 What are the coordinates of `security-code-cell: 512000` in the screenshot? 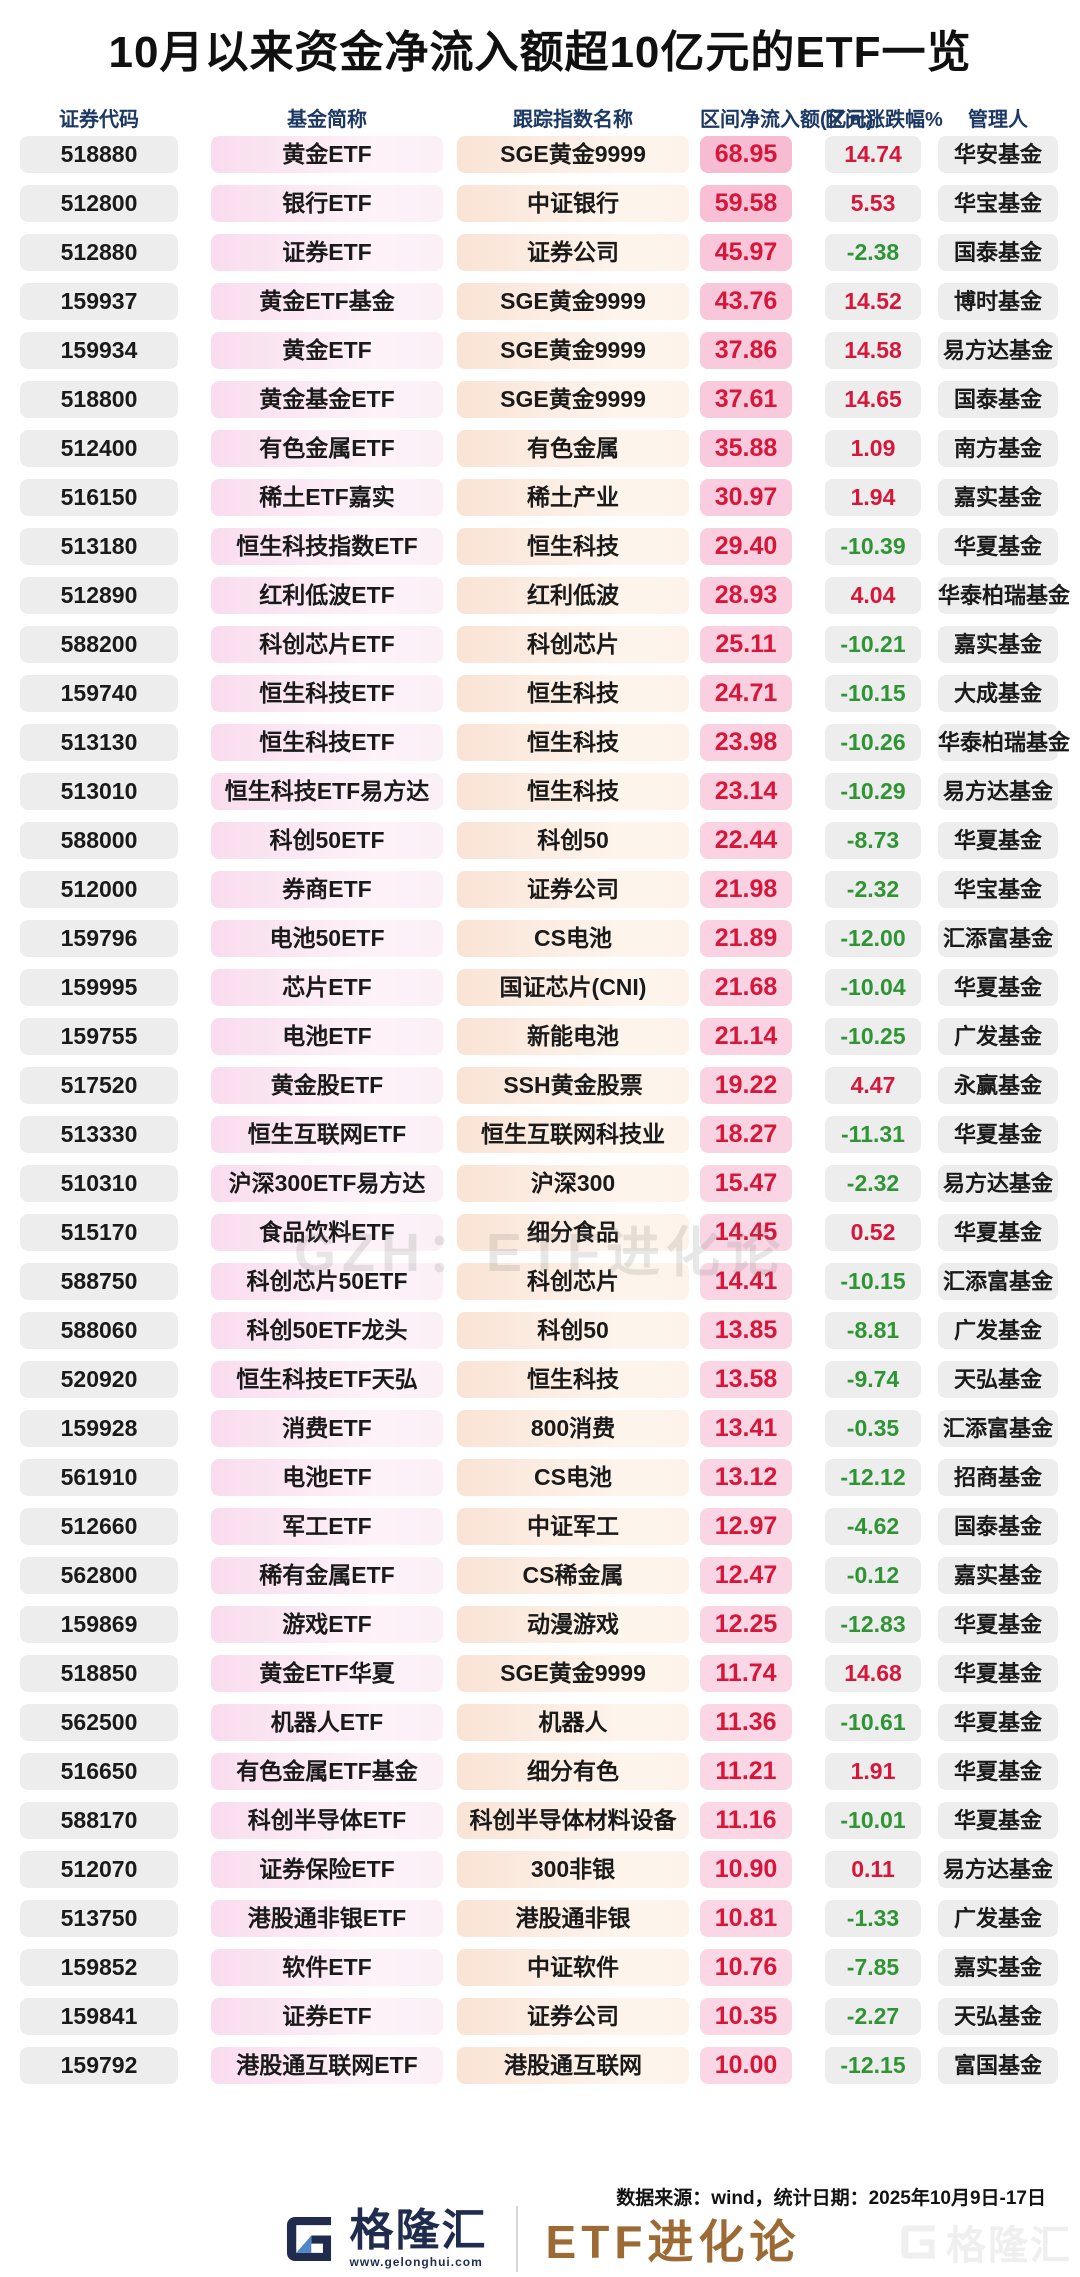 It's located at (99, 889).